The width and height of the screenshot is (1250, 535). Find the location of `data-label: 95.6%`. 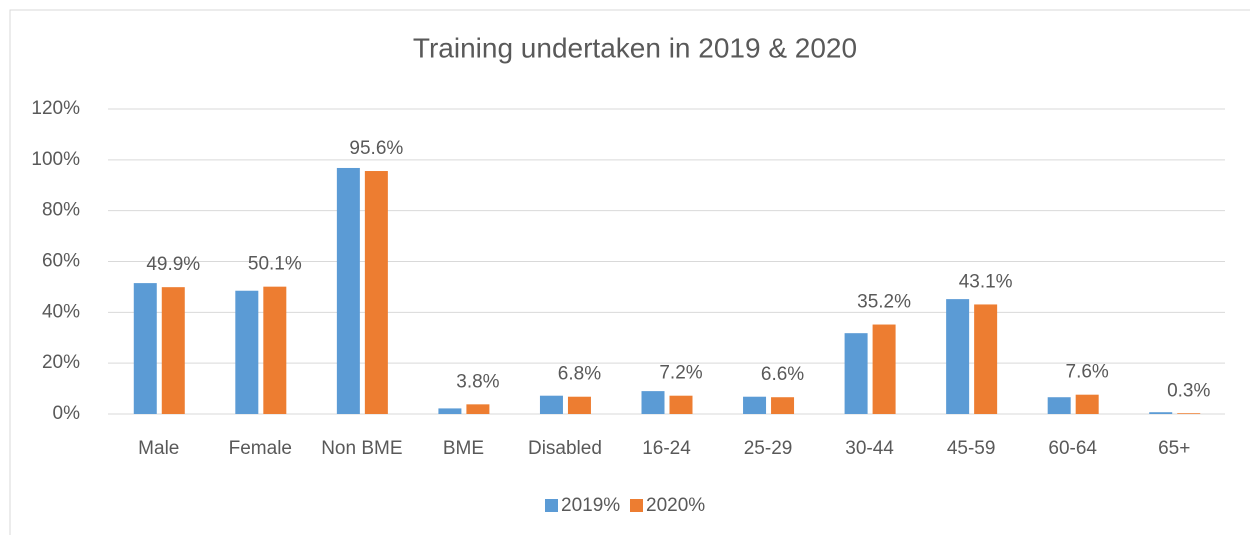

data-label: 95.6% is located at coordinates (376, 148).